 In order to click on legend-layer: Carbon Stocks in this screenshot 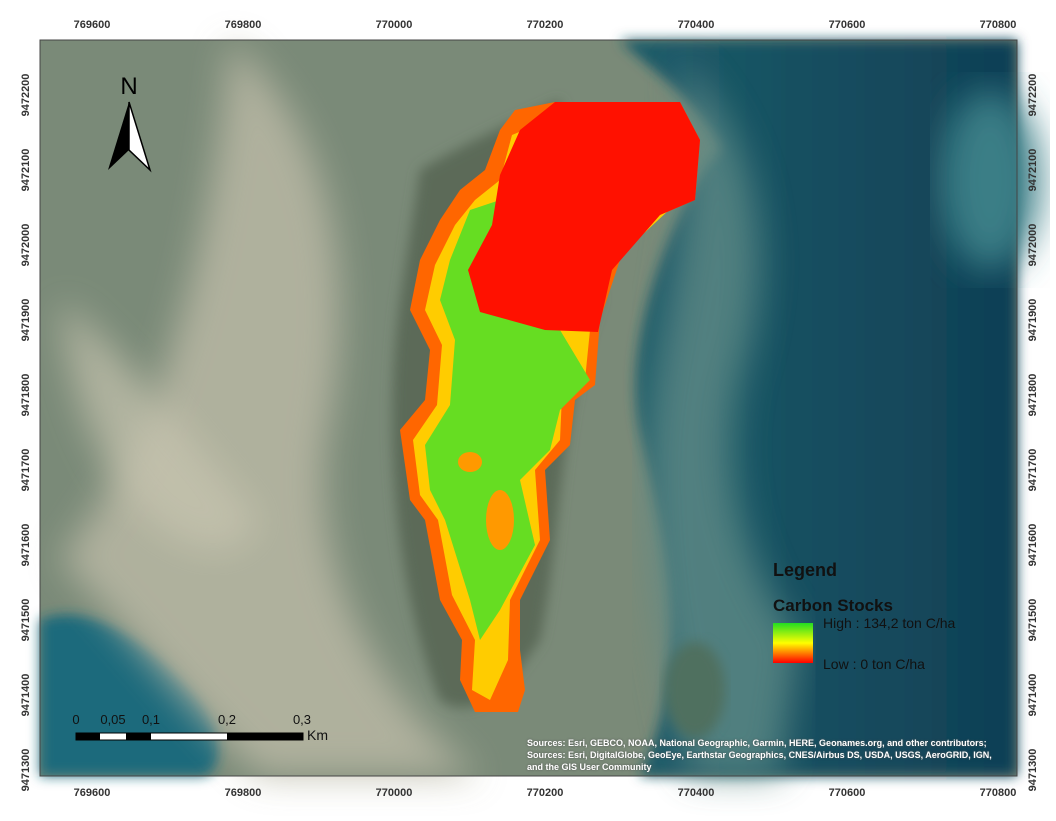, I will do `click(833, 605)`.